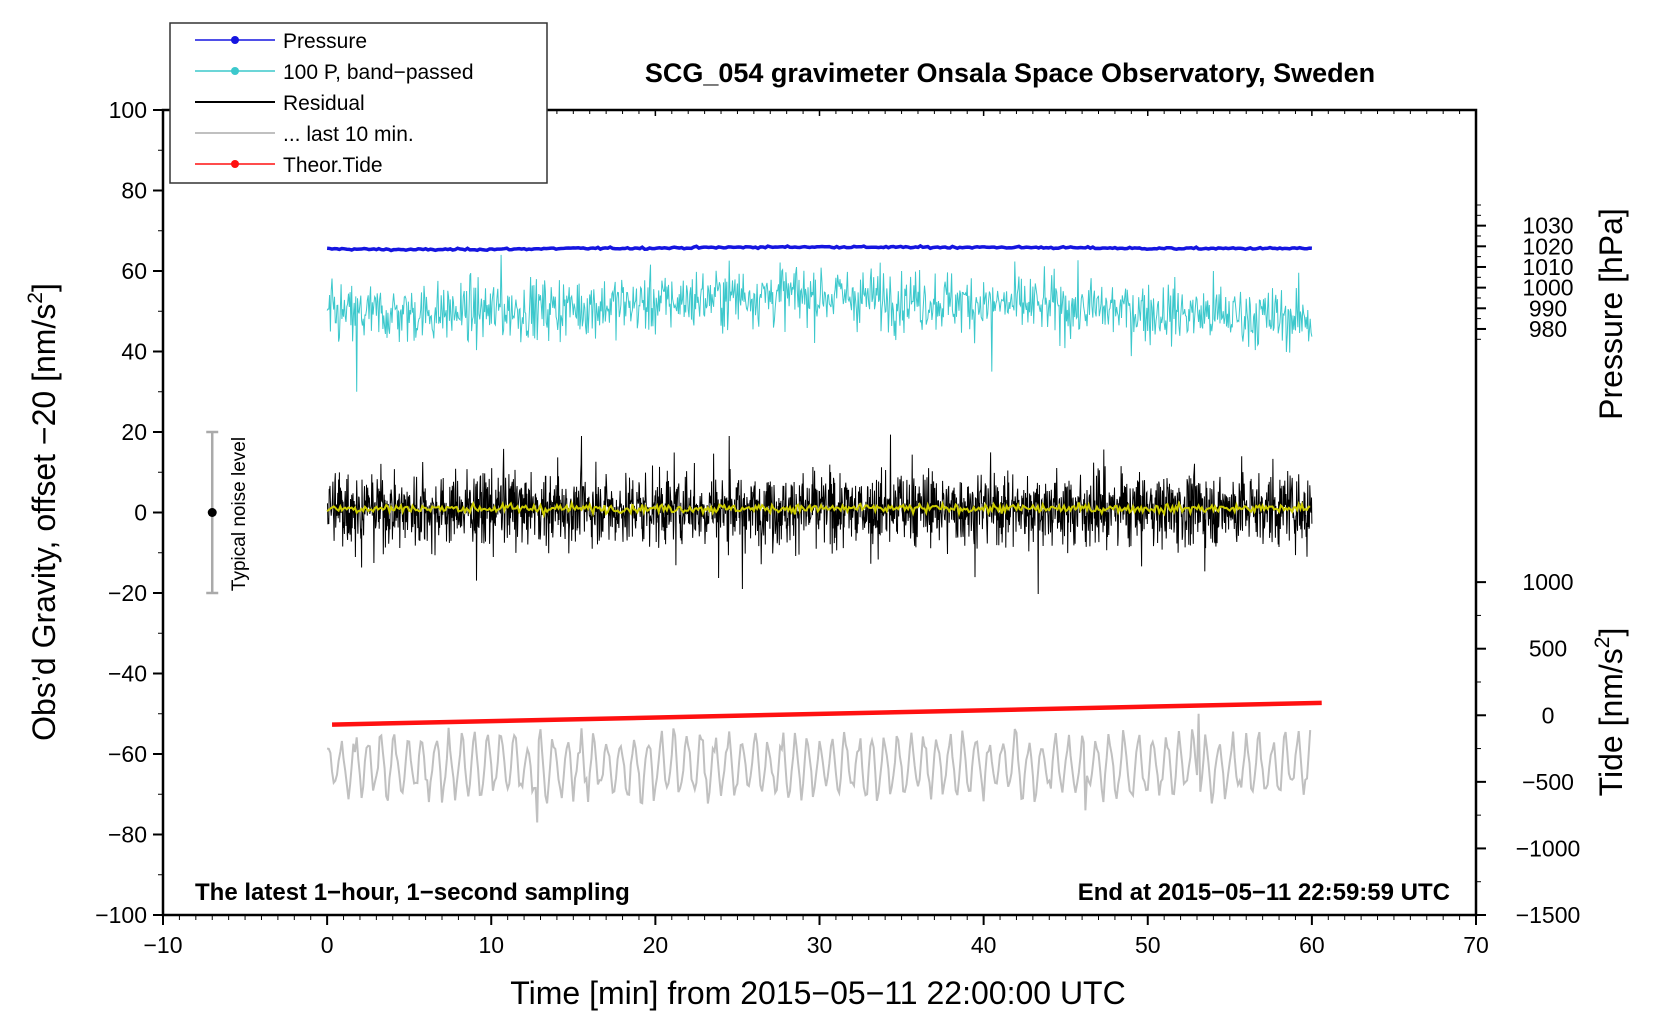 This screenshot has width=1660, height=1020. I want to click on x-tick-label: 40, so click(984, 945).